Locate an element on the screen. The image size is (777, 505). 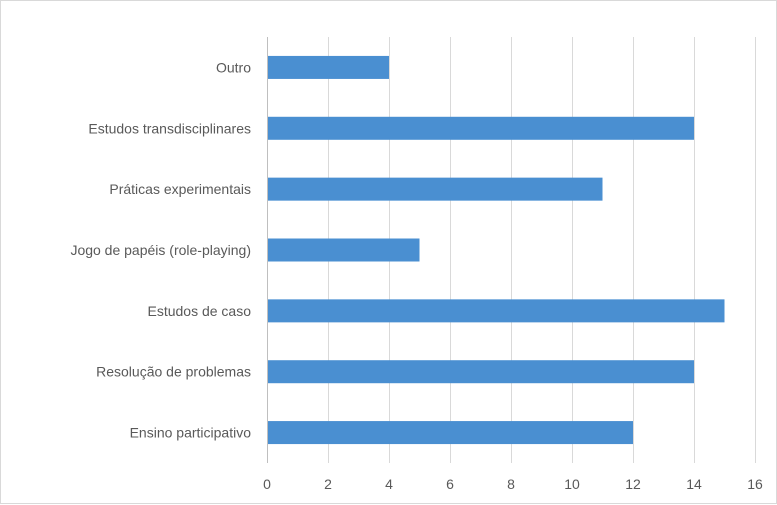
y-category-label: Jogo de papéis (role-playing) is located at coordinates (160, 250).